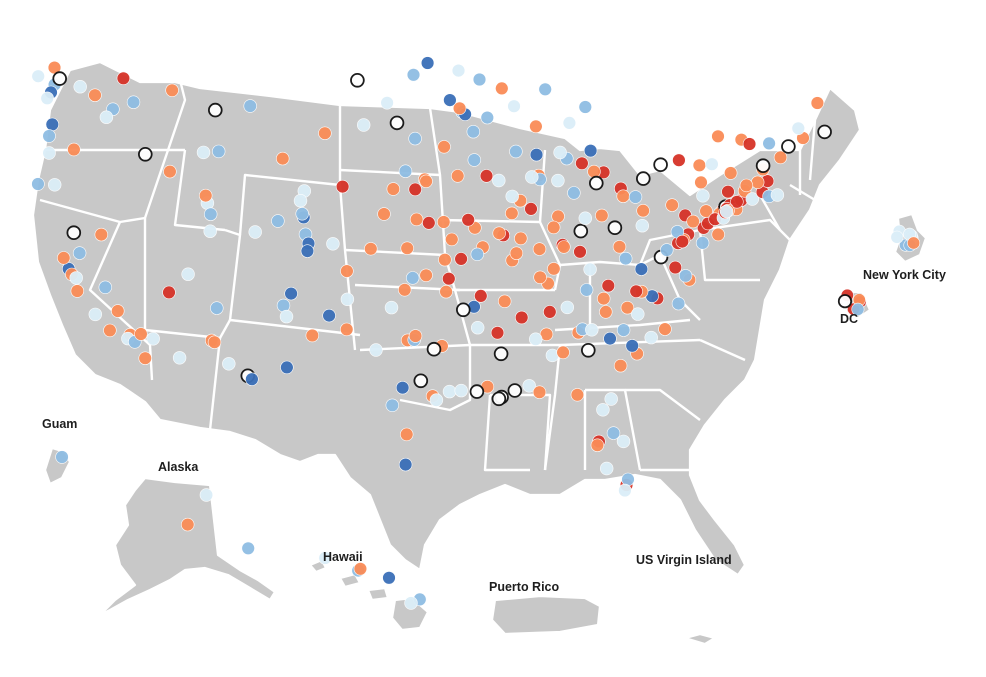  What do you see at coordinates (858, 309) in the screenshot?
I see `dc-dot-low` at bounding box center [858, 309].